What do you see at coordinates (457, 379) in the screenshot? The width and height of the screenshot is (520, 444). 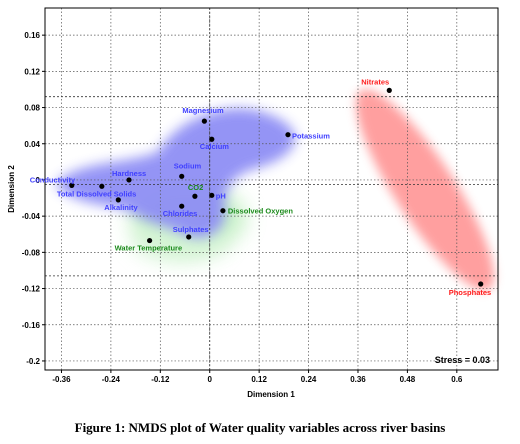 I see `x-tick-label: 0.6` at bounding box center [457, 379].